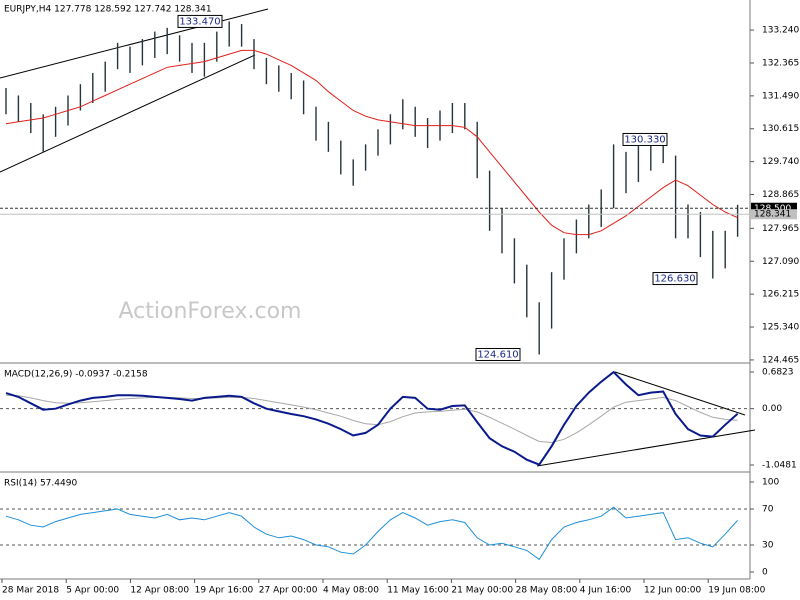  I want to click on x-tick-label: 19 Apr 16:00, so click(224, 591).